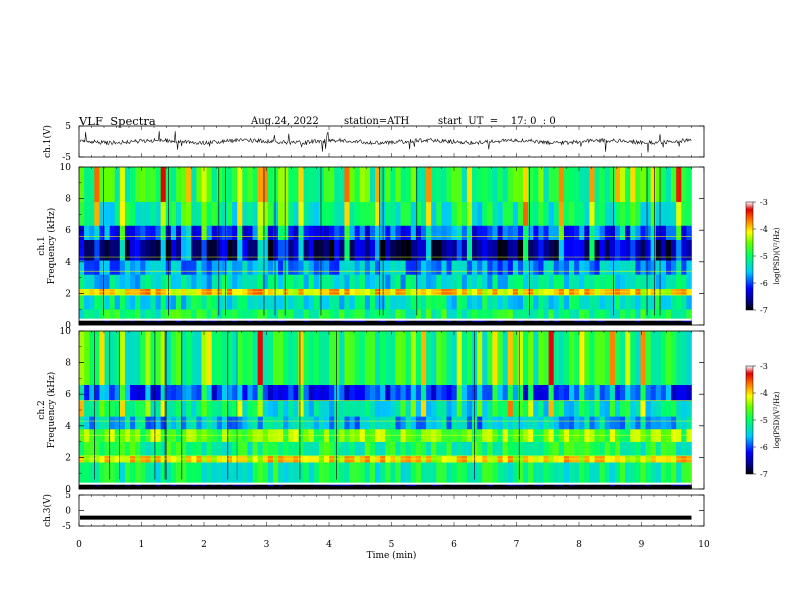  What do you see at coordinates (51, 246) in the screenshot?
I see `ch1-spectrogram-ylabel-frequency: Frequency (kHz)` at bounding box center [51, 246].